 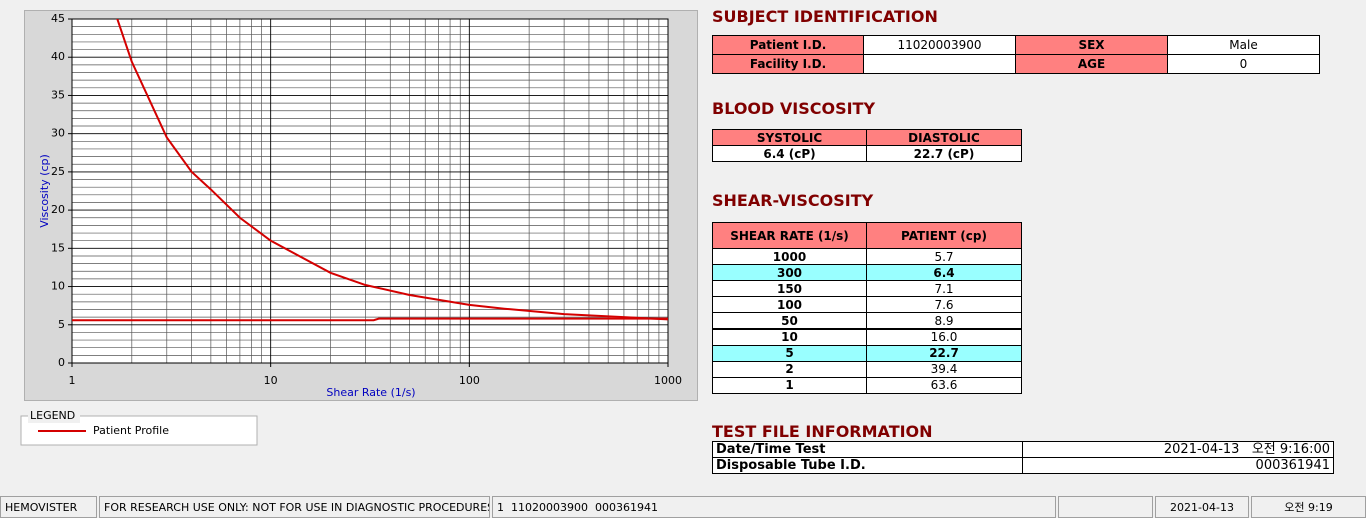 What do you see at coordinates (944, 289) in the screenshot?
I see `viscosity: 7.1` at bounding box center [944, 289].